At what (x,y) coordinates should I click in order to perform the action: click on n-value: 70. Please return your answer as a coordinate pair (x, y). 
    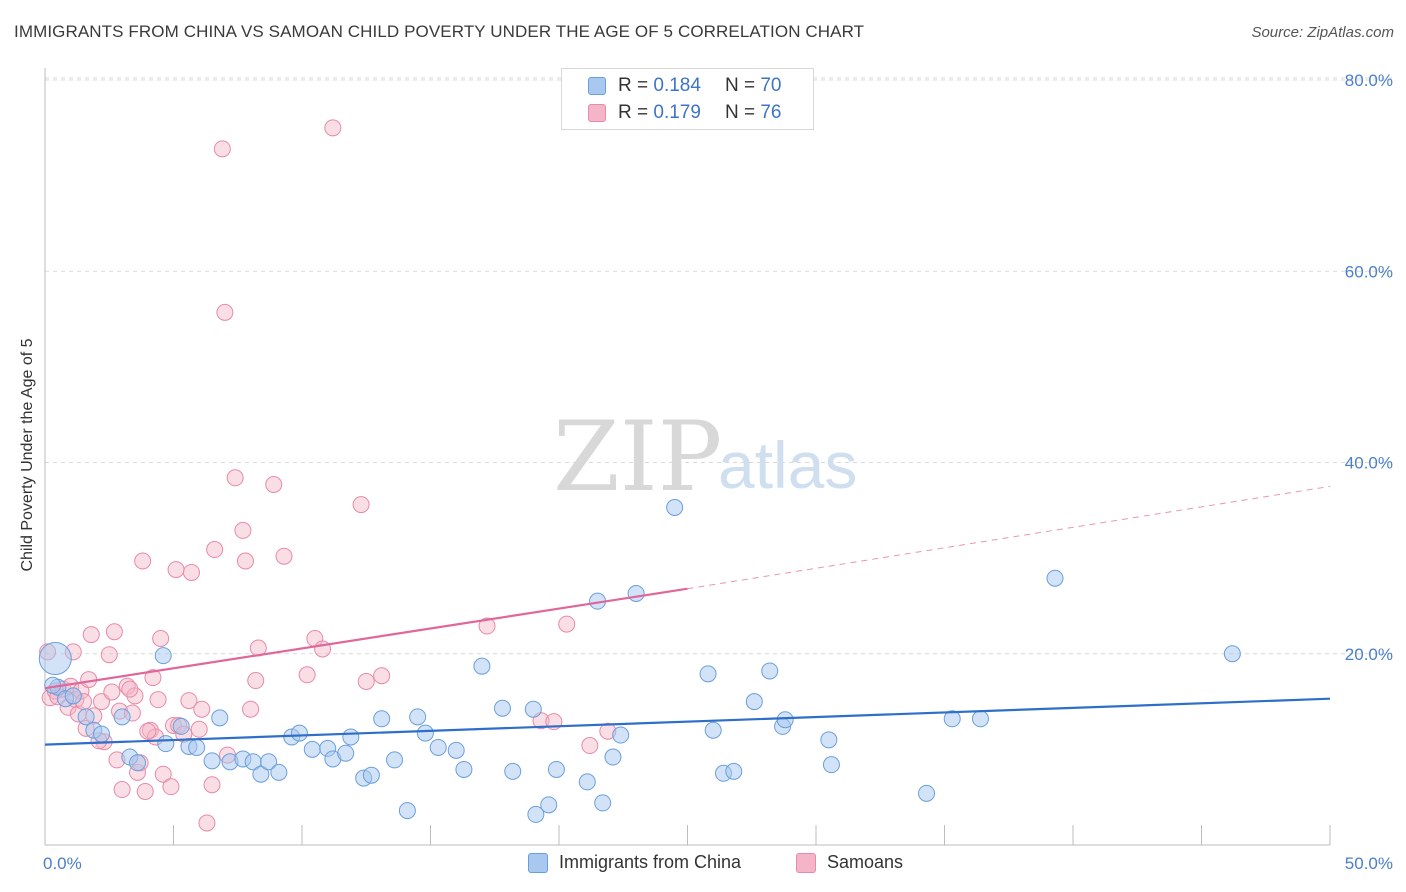
    Looking at the image, I should click on (771, 85).